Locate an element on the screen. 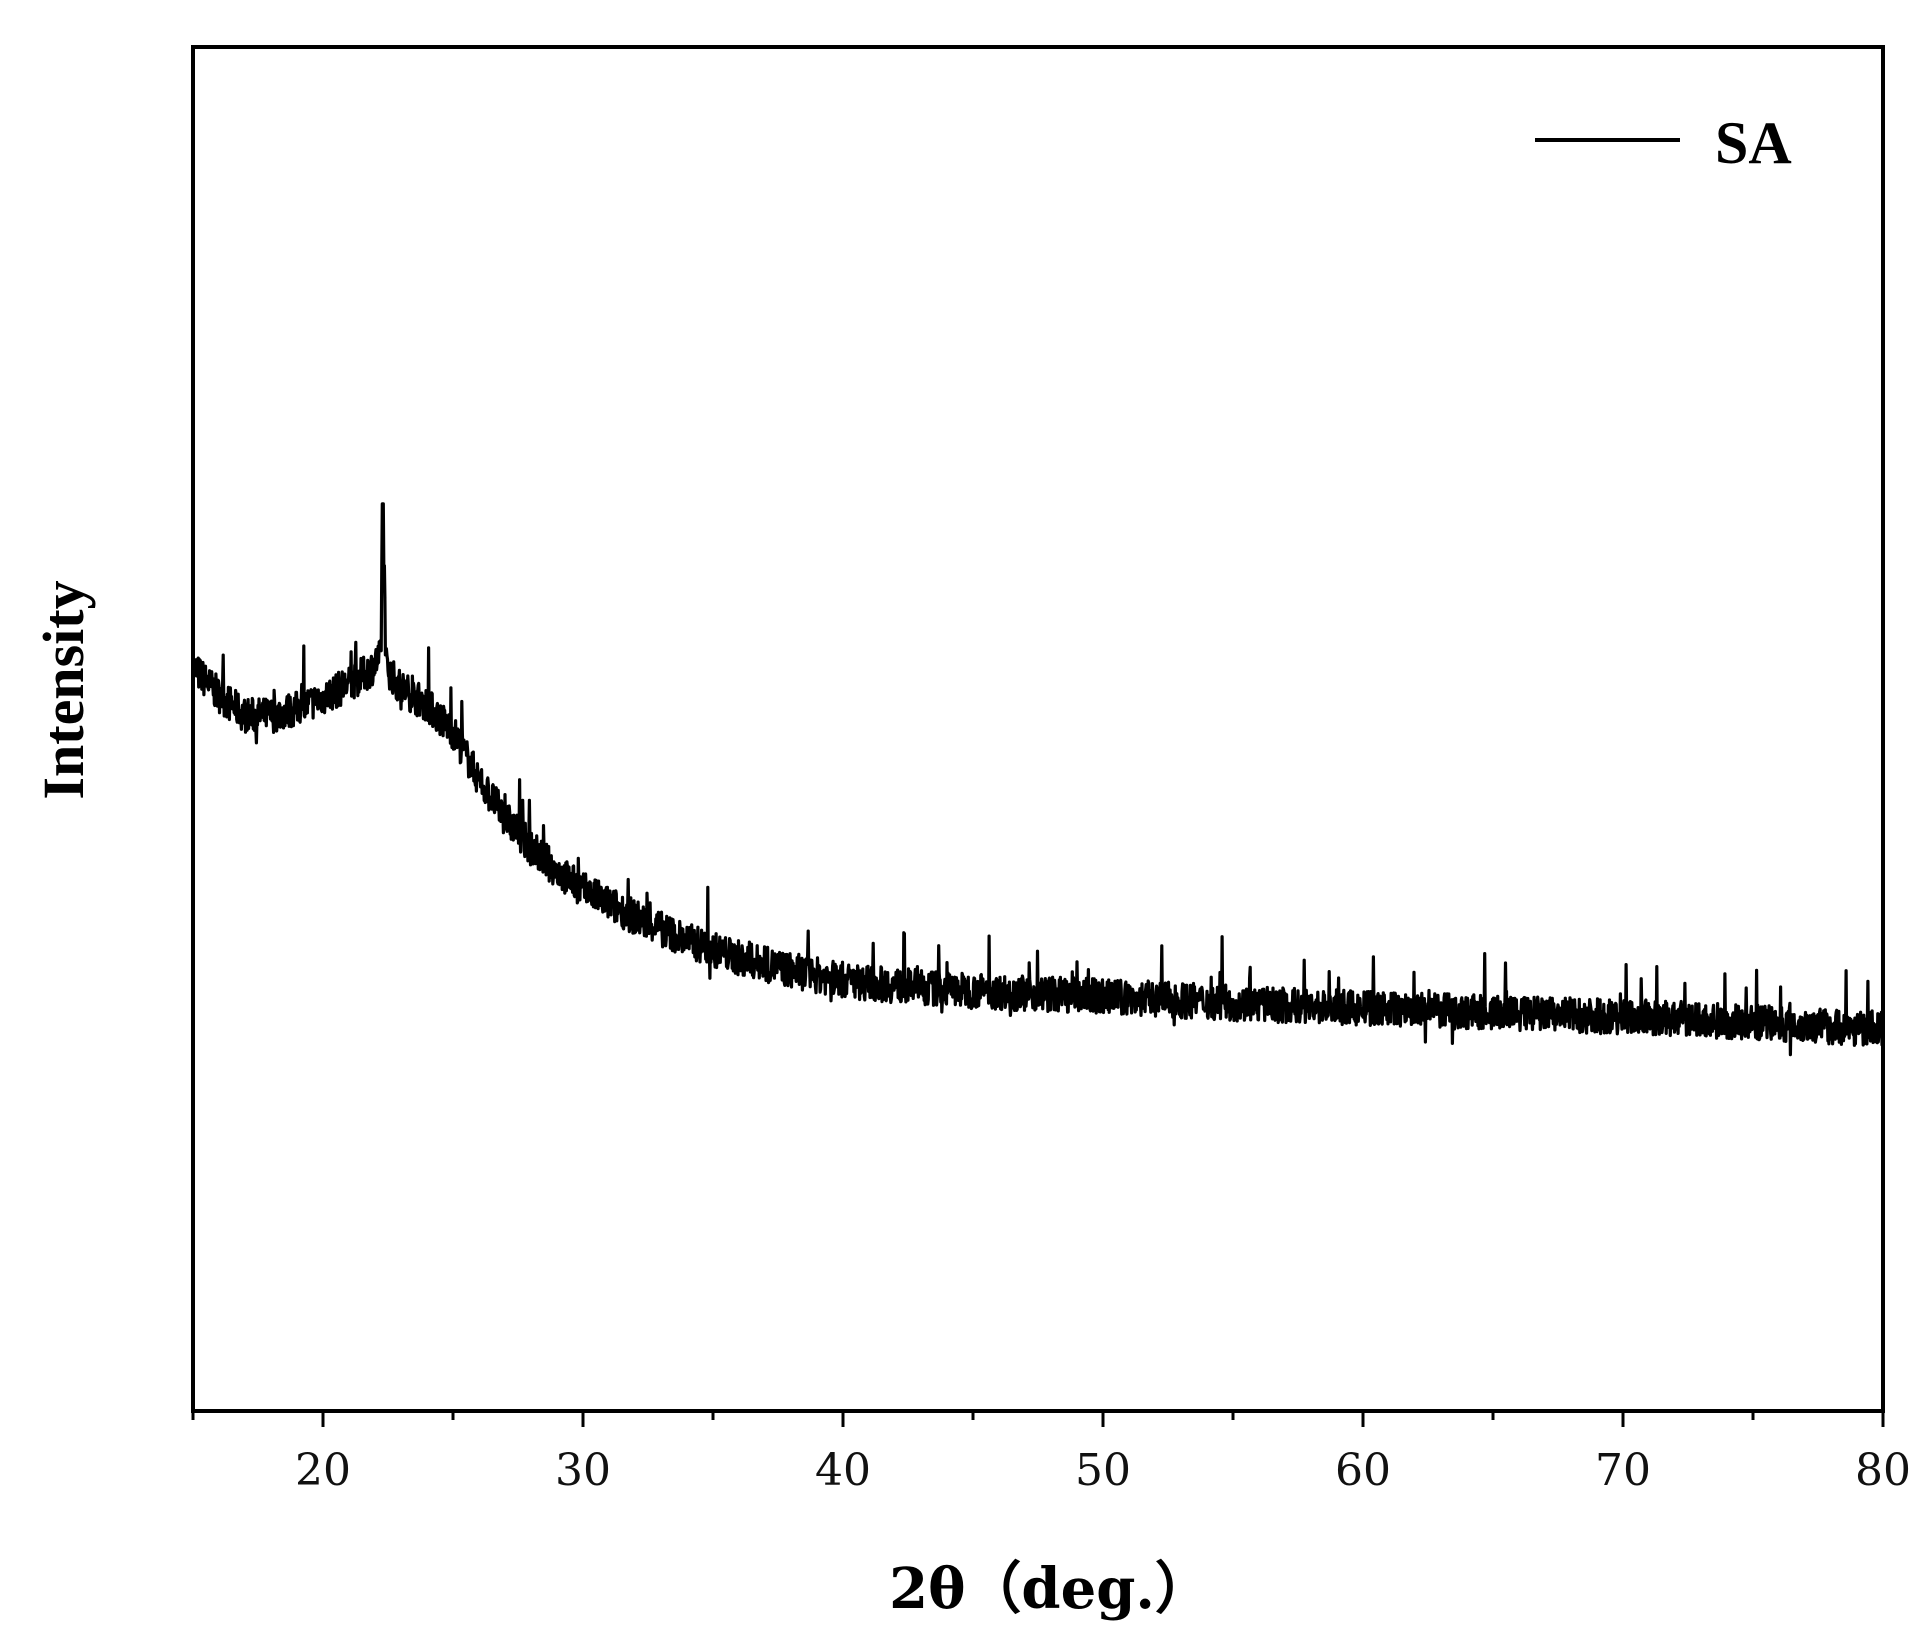 The height and width of the screenshot is (1633, 1921). x-tick-label-60: 60 is located at coordinates (1363, 1470).